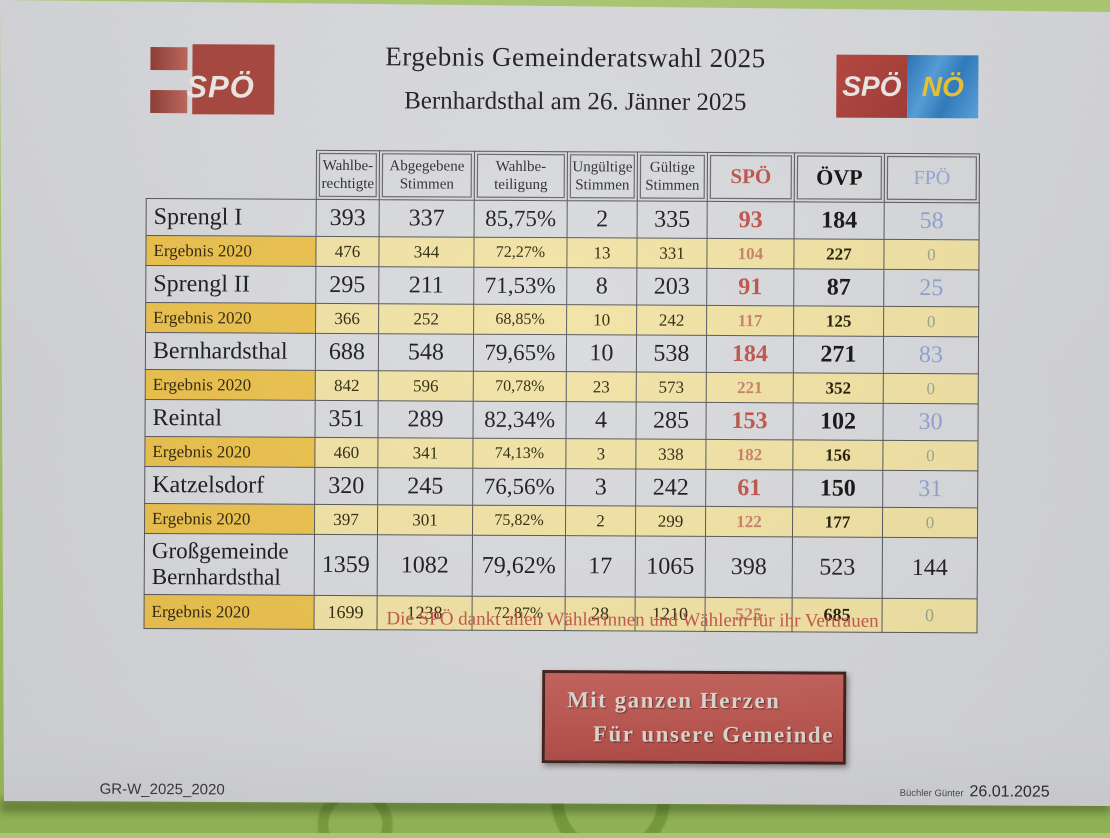 Image resolution: width=1110 pixels, height=838 pixels. What do you see at coordinates (930, 522) in the screenshot?
I see `value-cell: 0` at bounding box center [930, 522].